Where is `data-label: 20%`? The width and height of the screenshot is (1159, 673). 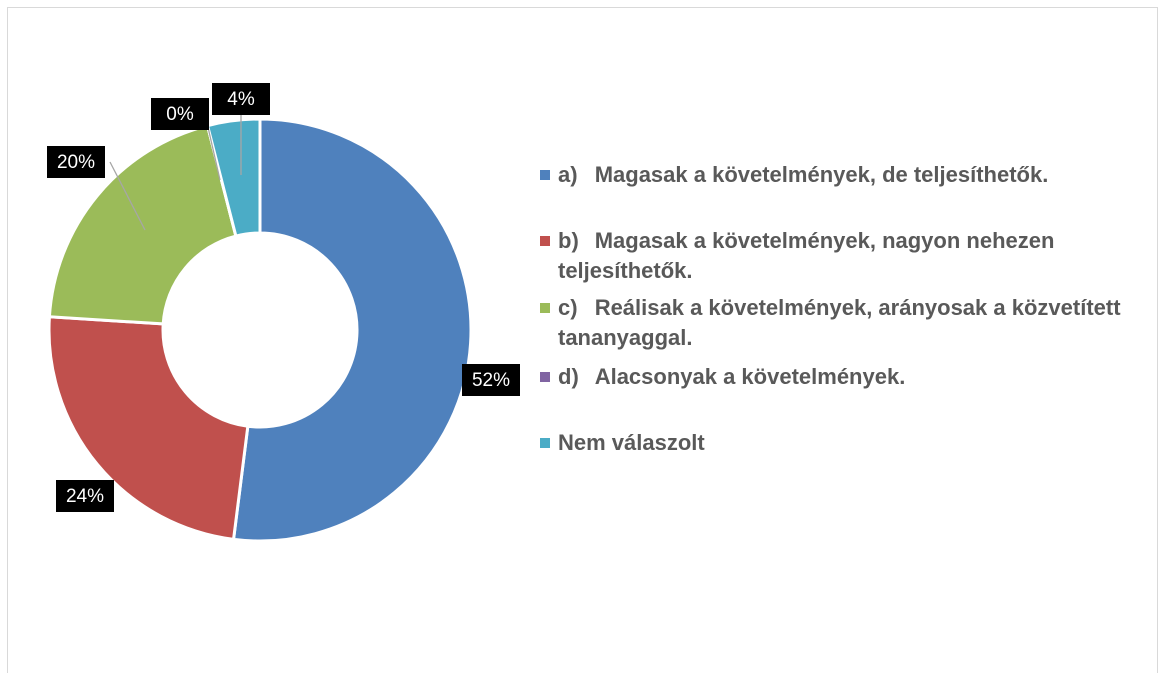 data-label: 20% is located at coordinates (76, 162).